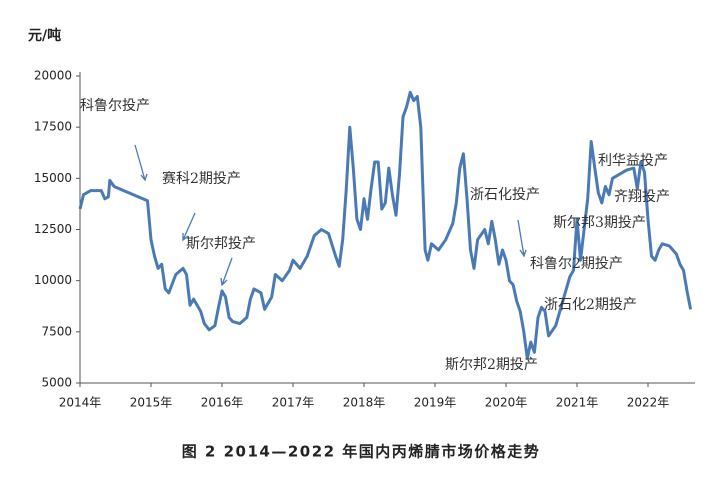  Describe the element at coordinates (633, 161) in the screenshot. I see `annotation: 利华益投产` at that location.